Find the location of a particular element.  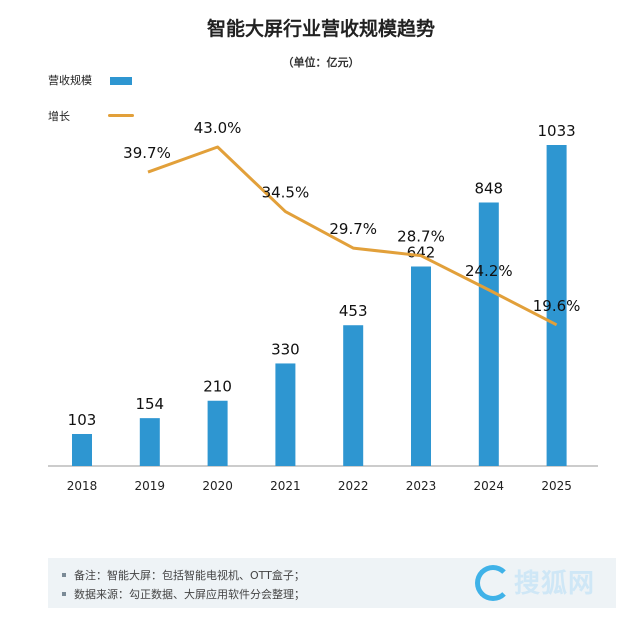

x-tick-label: 2022 is located at coordinates (353, 486).